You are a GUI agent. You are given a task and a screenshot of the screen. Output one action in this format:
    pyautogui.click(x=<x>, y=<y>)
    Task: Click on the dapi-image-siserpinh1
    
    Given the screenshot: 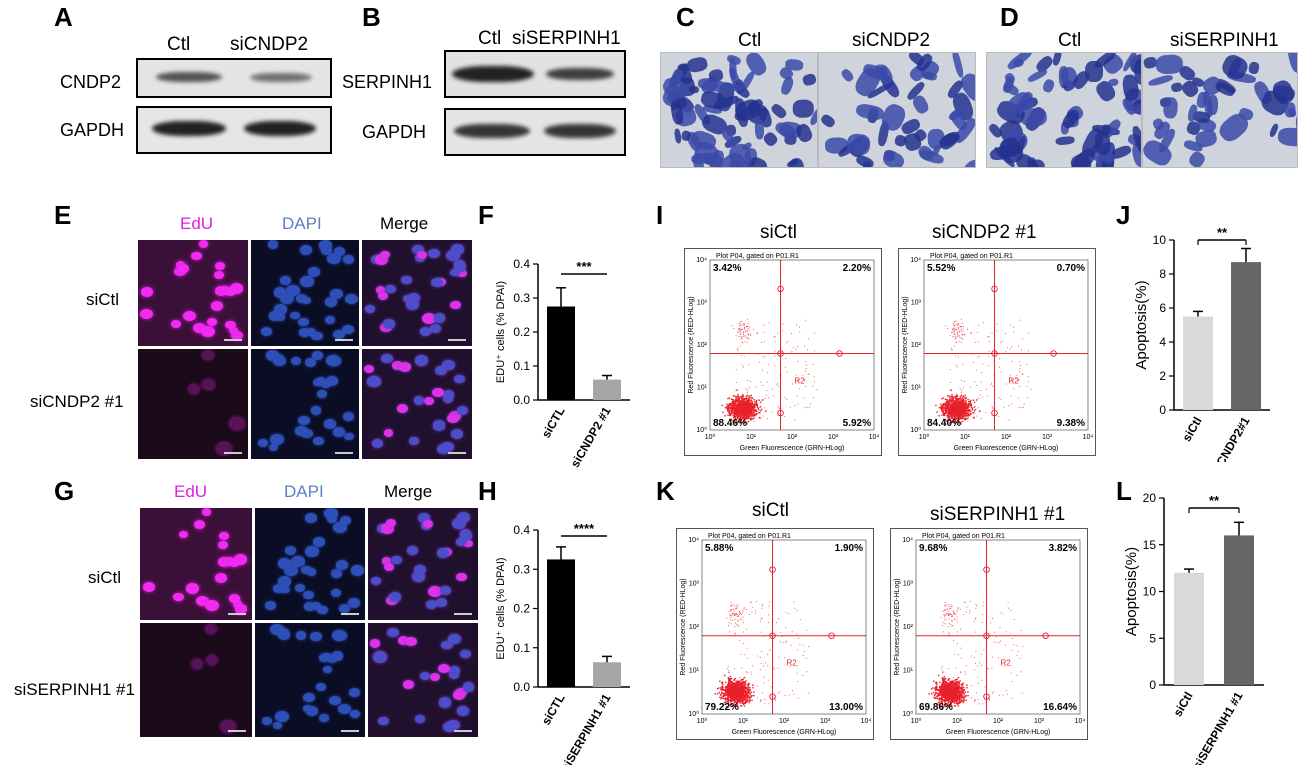 What is the action you would take?
    pyautogui.click(x=310, y=680)
    